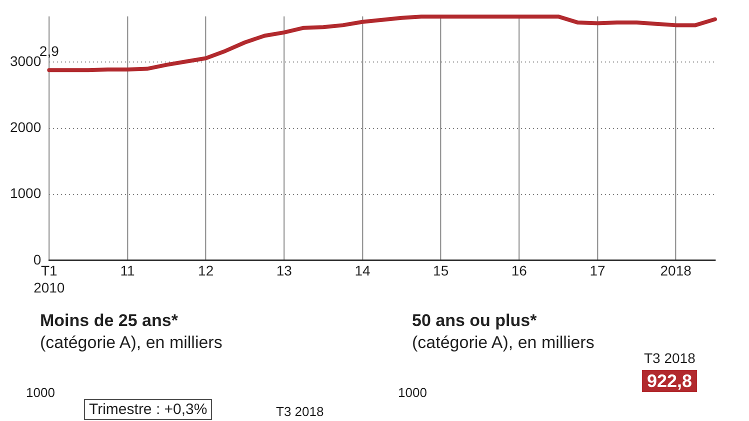  Describe the element at coordinates (206, 270) in the screenshot. I see `x-tick-label: 12` at that location.